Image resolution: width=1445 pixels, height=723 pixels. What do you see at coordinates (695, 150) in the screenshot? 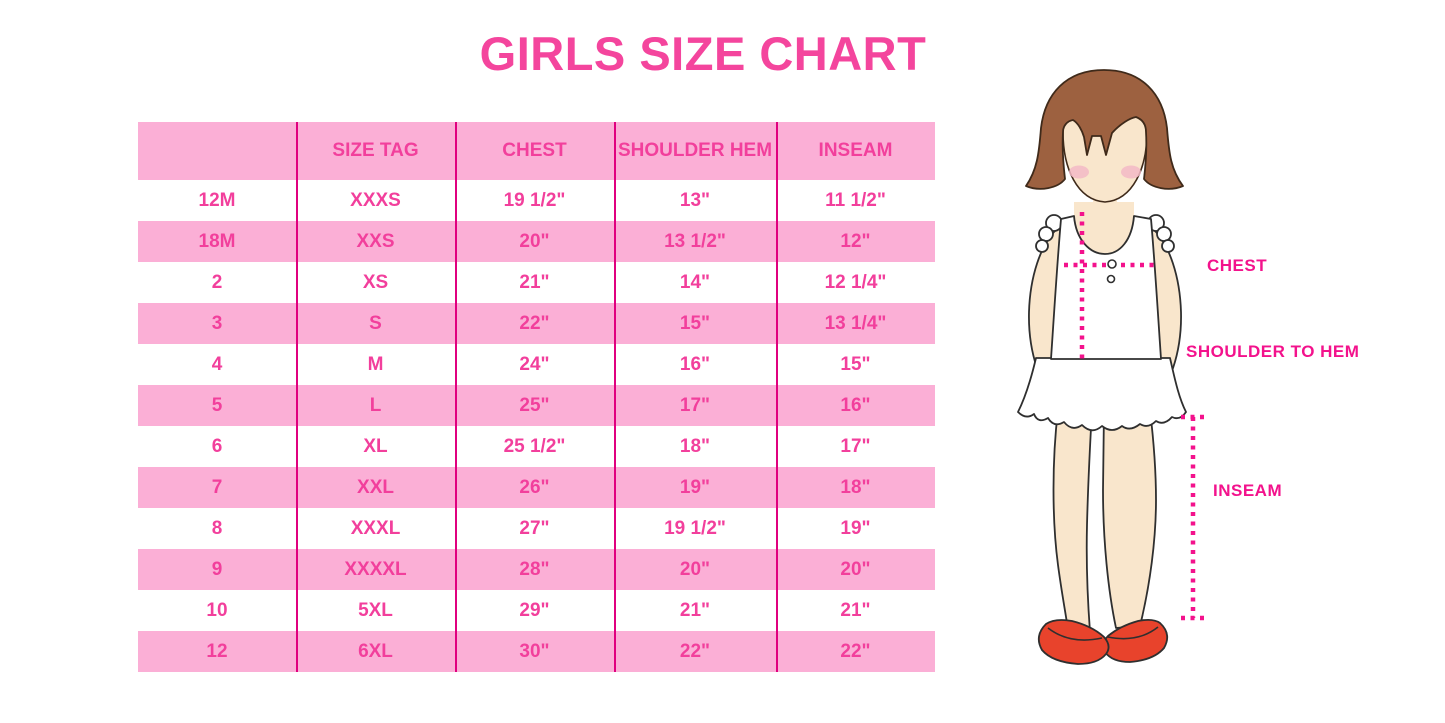
I see `col-header-shoulder-hem: SHOULDER HEM` at bounding box center [695, 150].